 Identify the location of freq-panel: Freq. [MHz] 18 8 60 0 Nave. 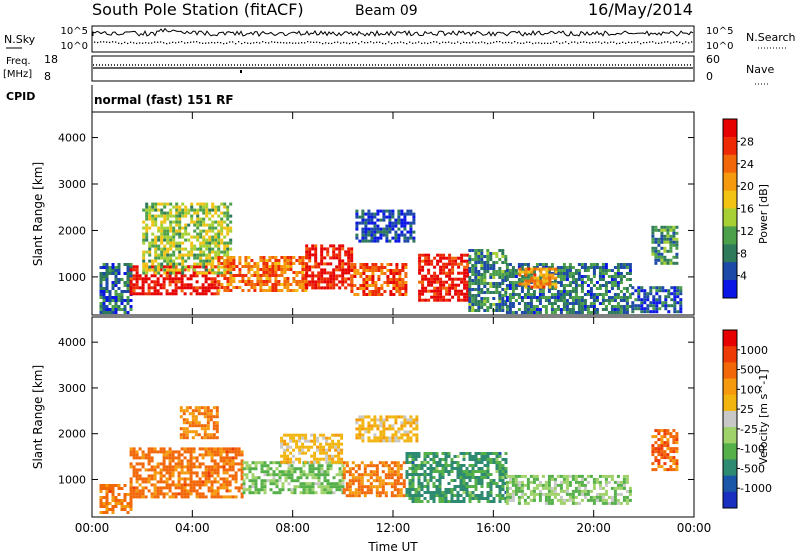
(388, 69).